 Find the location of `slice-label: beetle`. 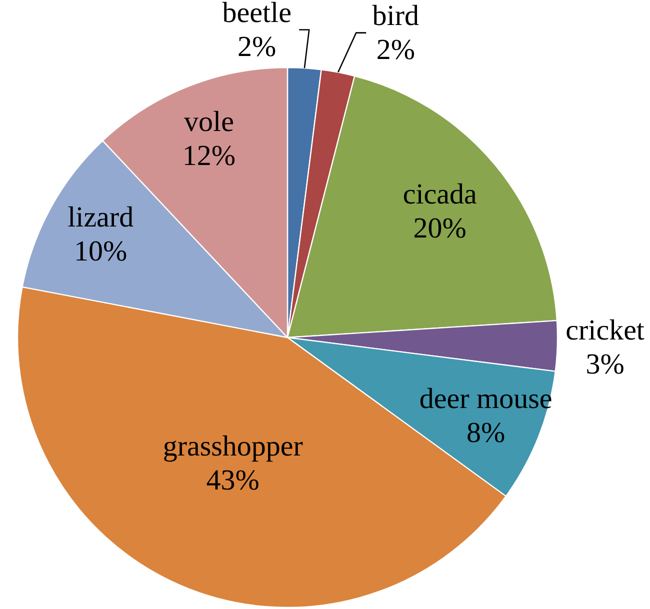

slice-label: beetle is located at coordinates (257, 14).